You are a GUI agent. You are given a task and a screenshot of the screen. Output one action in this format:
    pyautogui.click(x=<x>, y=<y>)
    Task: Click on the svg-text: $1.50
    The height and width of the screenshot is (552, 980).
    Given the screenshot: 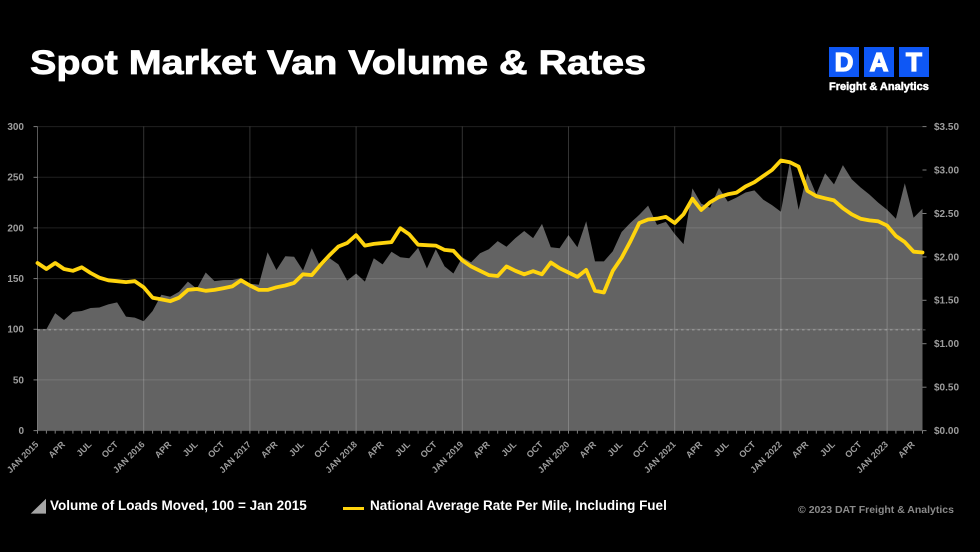 What is the action you would take?
    pyautogui.click(x=946, y=301)
    